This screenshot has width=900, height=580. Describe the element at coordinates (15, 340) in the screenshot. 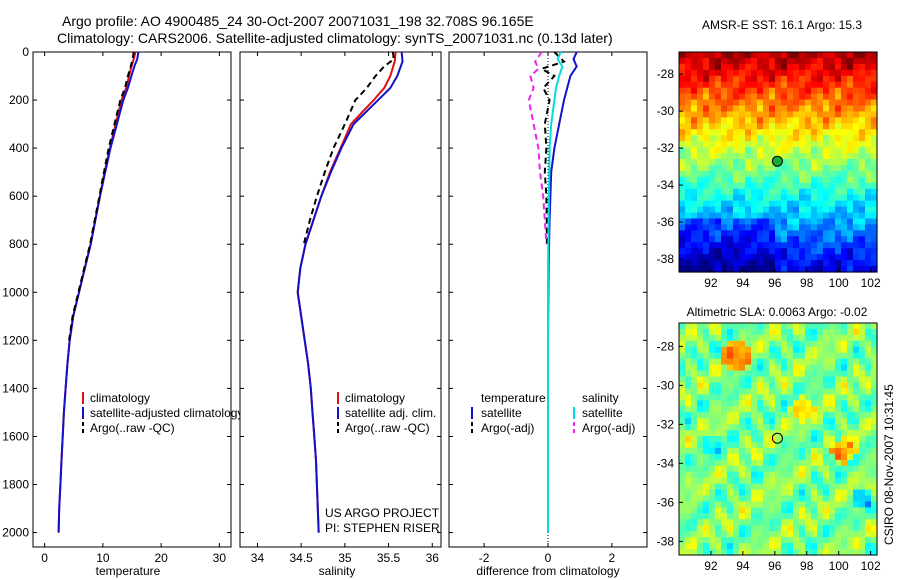

I see `y-tick-label: 1200` at that location.